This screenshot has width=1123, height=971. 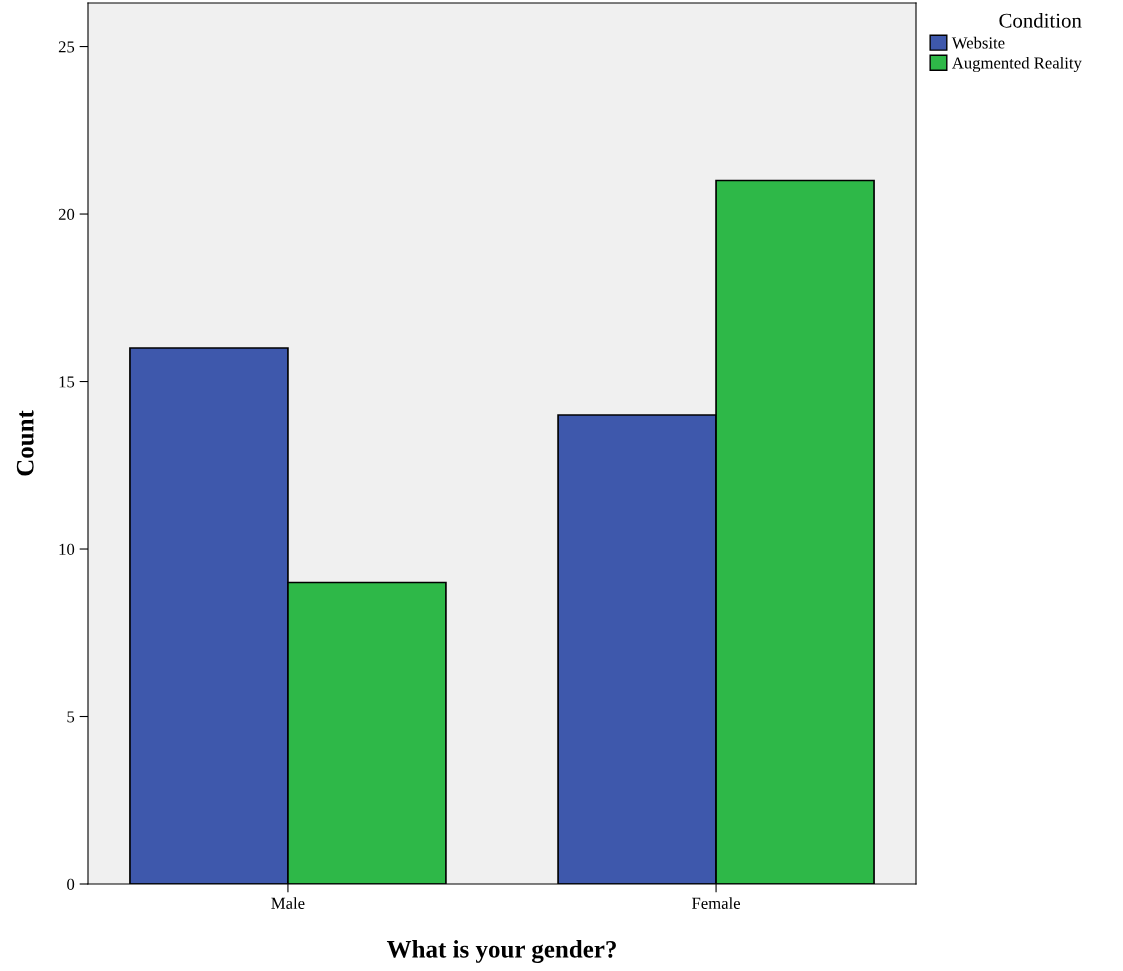 What do you see at coordinates (71, 884) in the screenshot?
I see `y-tick-label: 0` at bounding box center [71, 884].